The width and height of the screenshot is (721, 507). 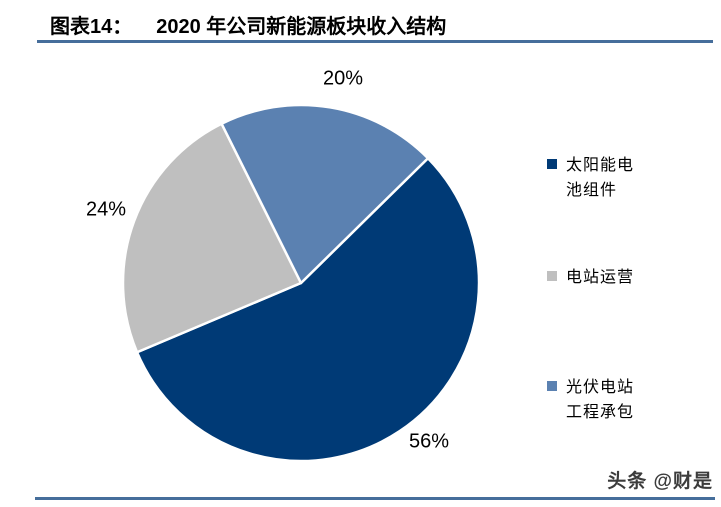 I want to click on figure-number-label: 图表14：, so click(x=91, y=27).